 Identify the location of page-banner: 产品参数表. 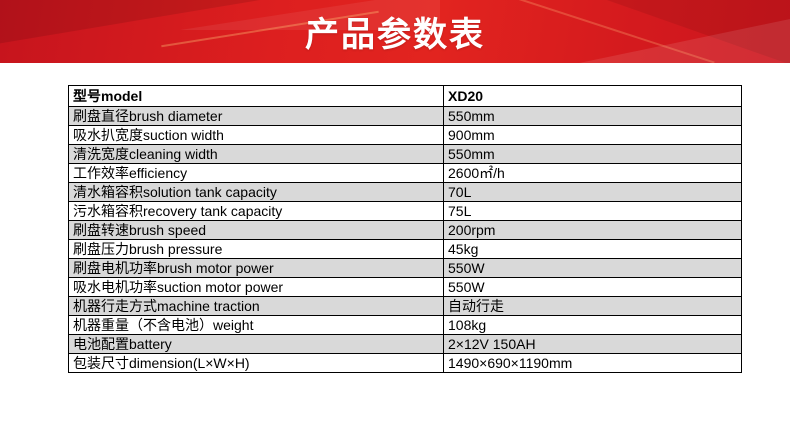
(395, 31).